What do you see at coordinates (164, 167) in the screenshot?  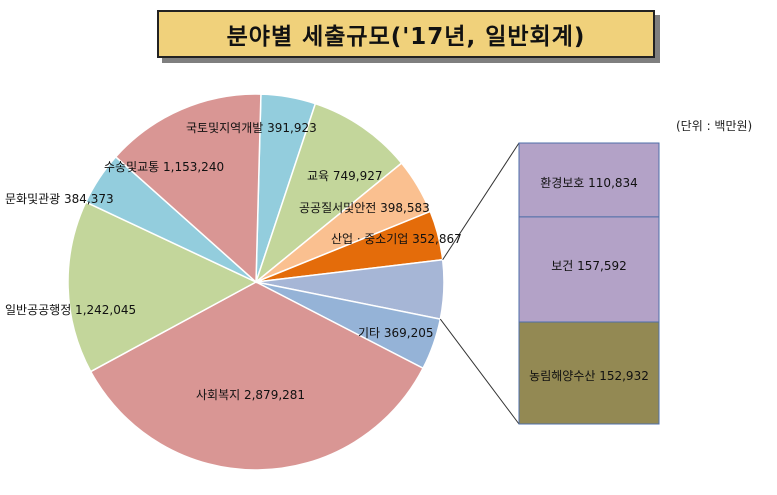 I see `slice-label: 수송및교통 1,153,240` at bounding box center [164, 167].